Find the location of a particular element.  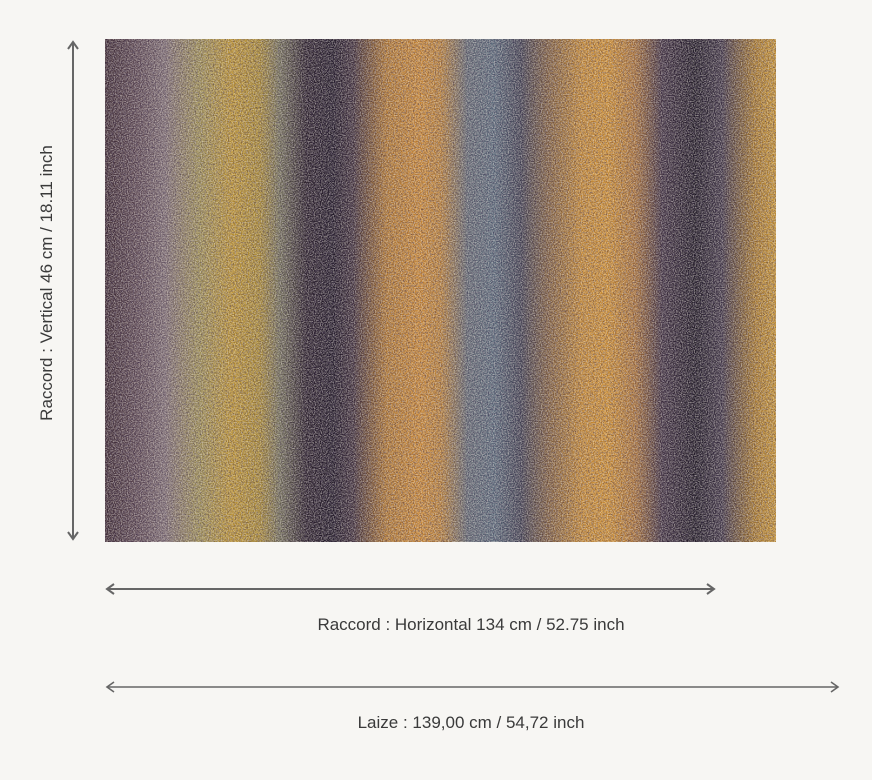

horizontal-repeat-arrow is located at coordinates (410, 589).